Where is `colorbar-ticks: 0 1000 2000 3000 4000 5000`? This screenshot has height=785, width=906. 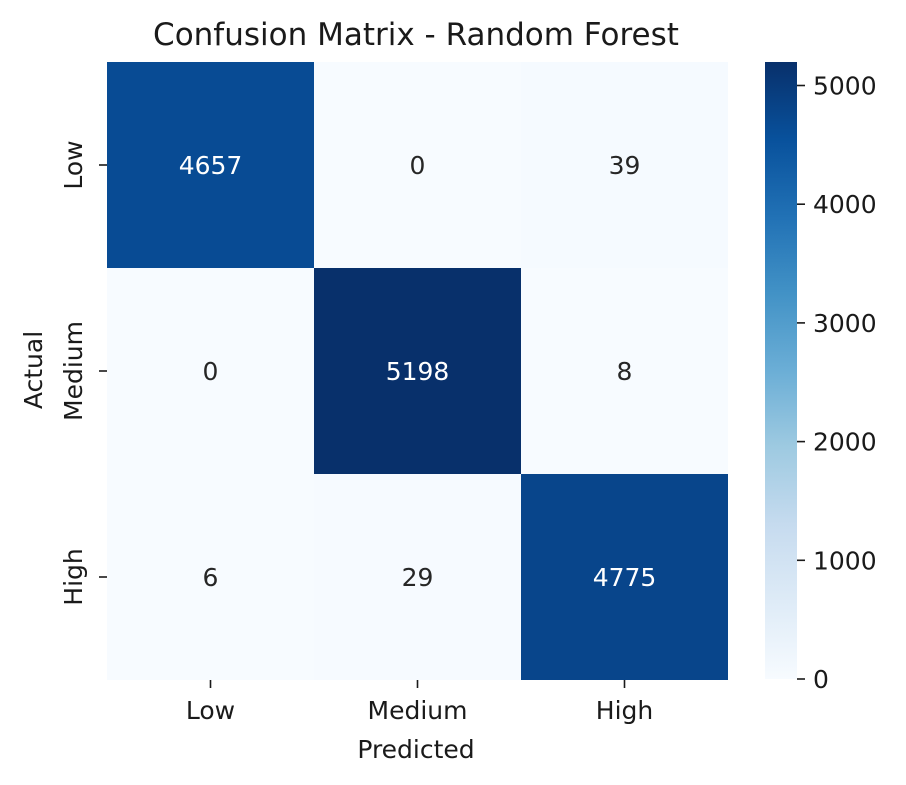
colorbar-ticks: 0 1000 2000 3000 4000 5000 is located at coordinates (837, 383).